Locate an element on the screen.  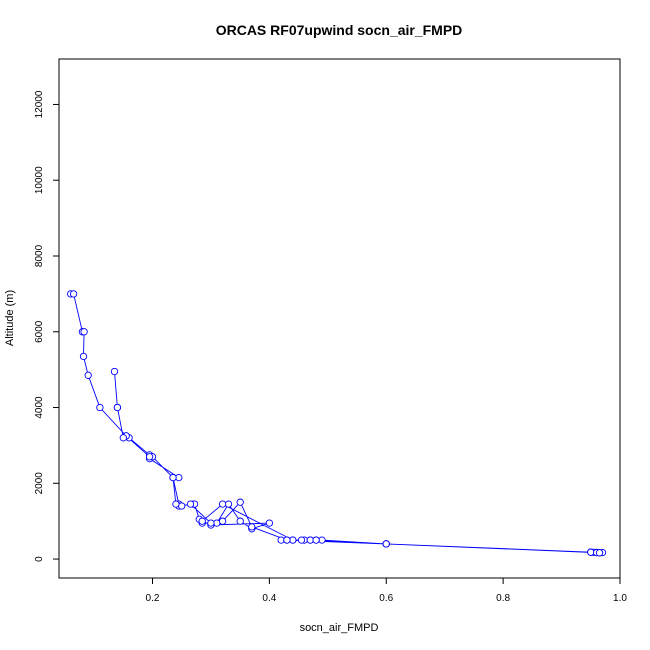
x-axis-label: socn_air_FMPD is located at coordinates (339, 628).